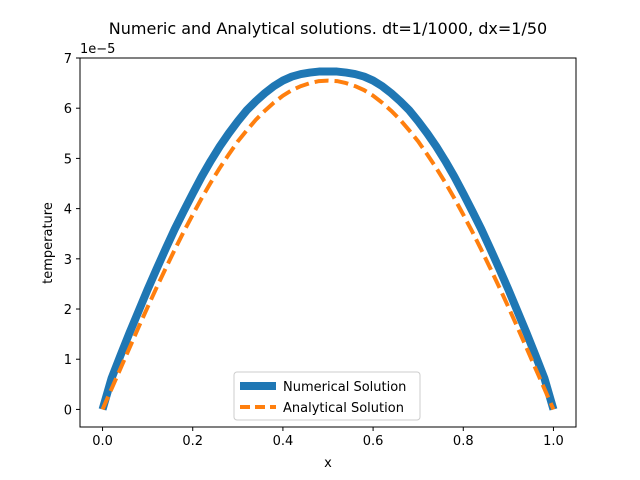 This screenshot has height=480, width=640. Describe the element at coordinates (102, 441) in the screenshot. I see `x-tick-label: 0.0` at that location.